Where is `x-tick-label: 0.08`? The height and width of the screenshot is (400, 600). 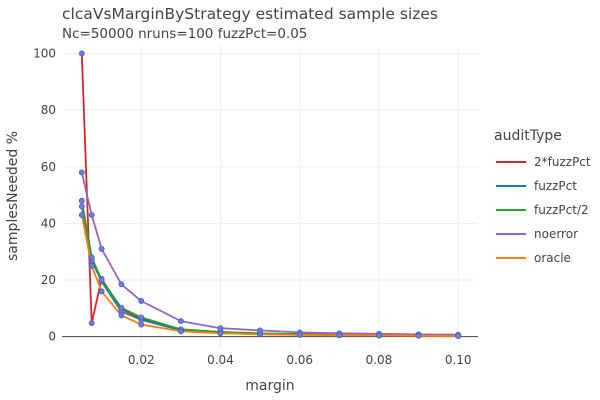 x-tick-label: 0.08 is located at coordinates (379, 360).